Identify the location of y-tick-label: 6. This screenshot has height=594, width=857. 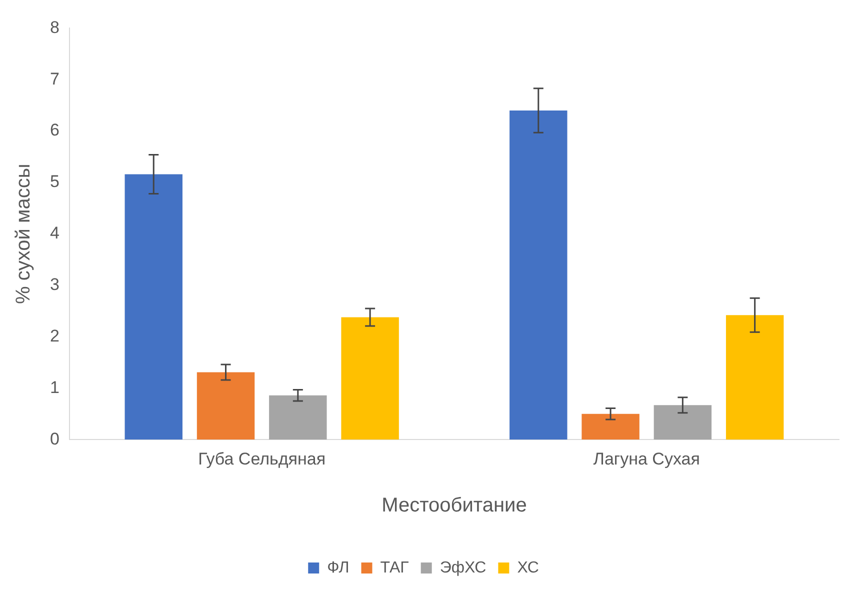
(55, 130).